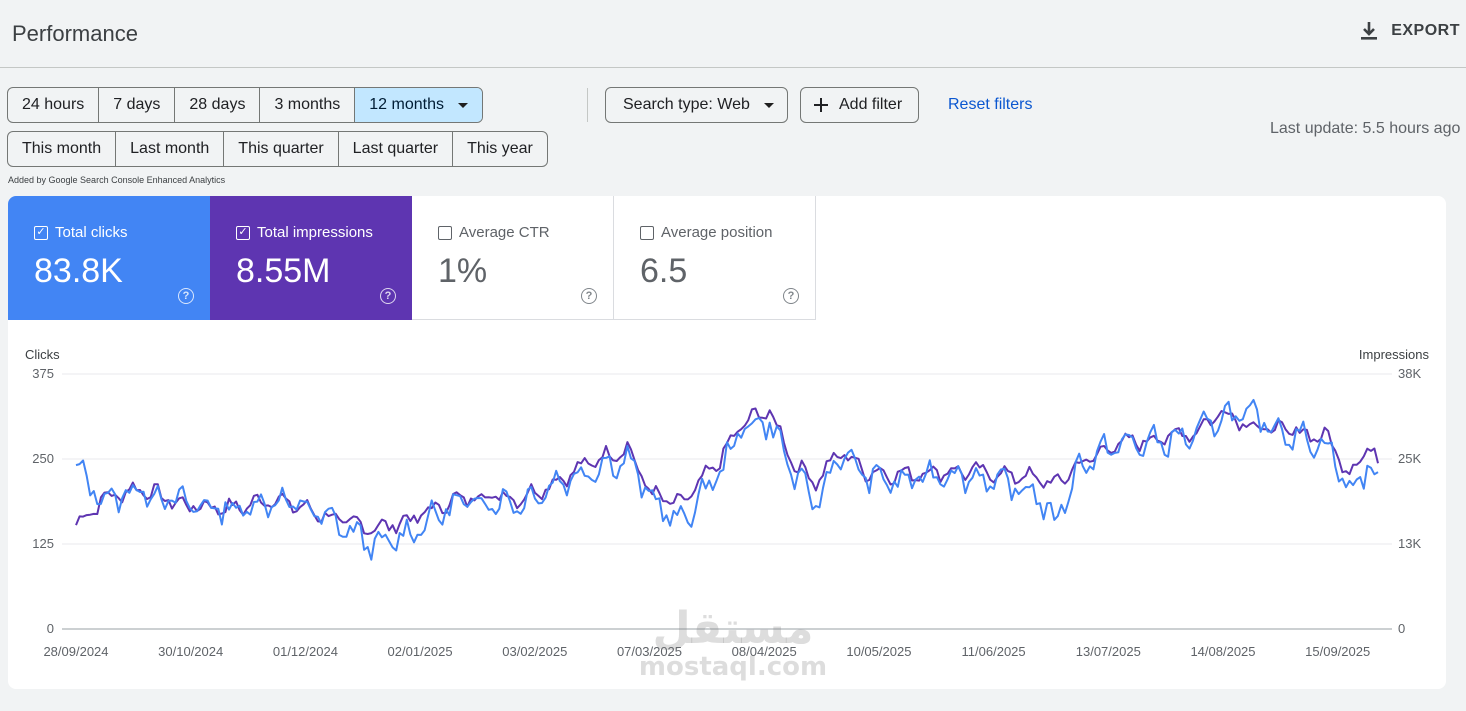 The width and height of the screenshot is (1466, 711). What do you see at coordinates (315, 232) in the screenshot?
I see `metric-label: Total impressions` at bounding box center [315, 232].